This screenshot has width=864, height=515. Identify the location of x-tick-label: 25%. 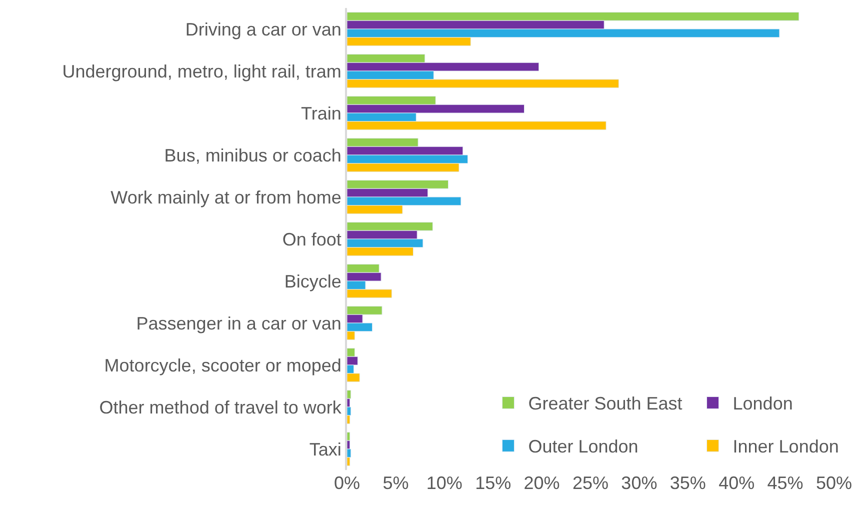
(590, 483).